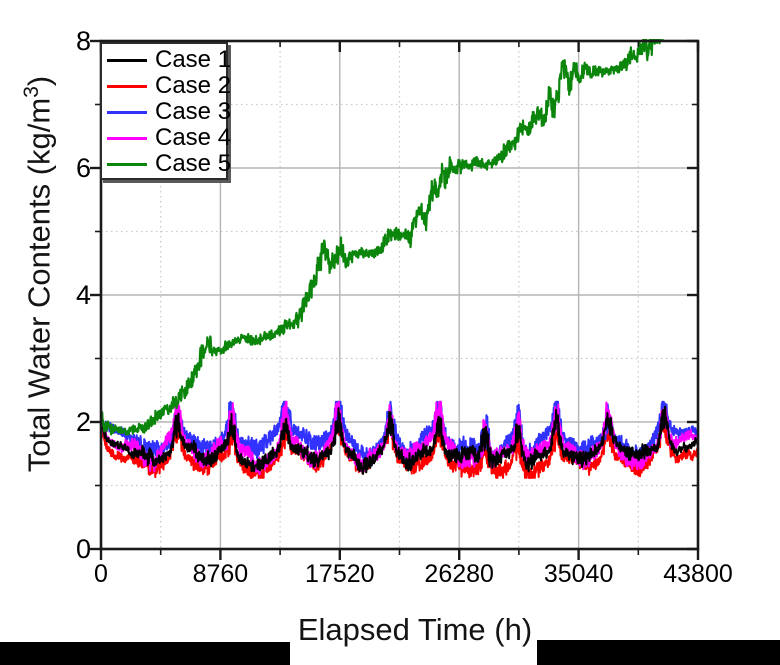  I want to click on y-tick-label: 8, so click(83, 41).